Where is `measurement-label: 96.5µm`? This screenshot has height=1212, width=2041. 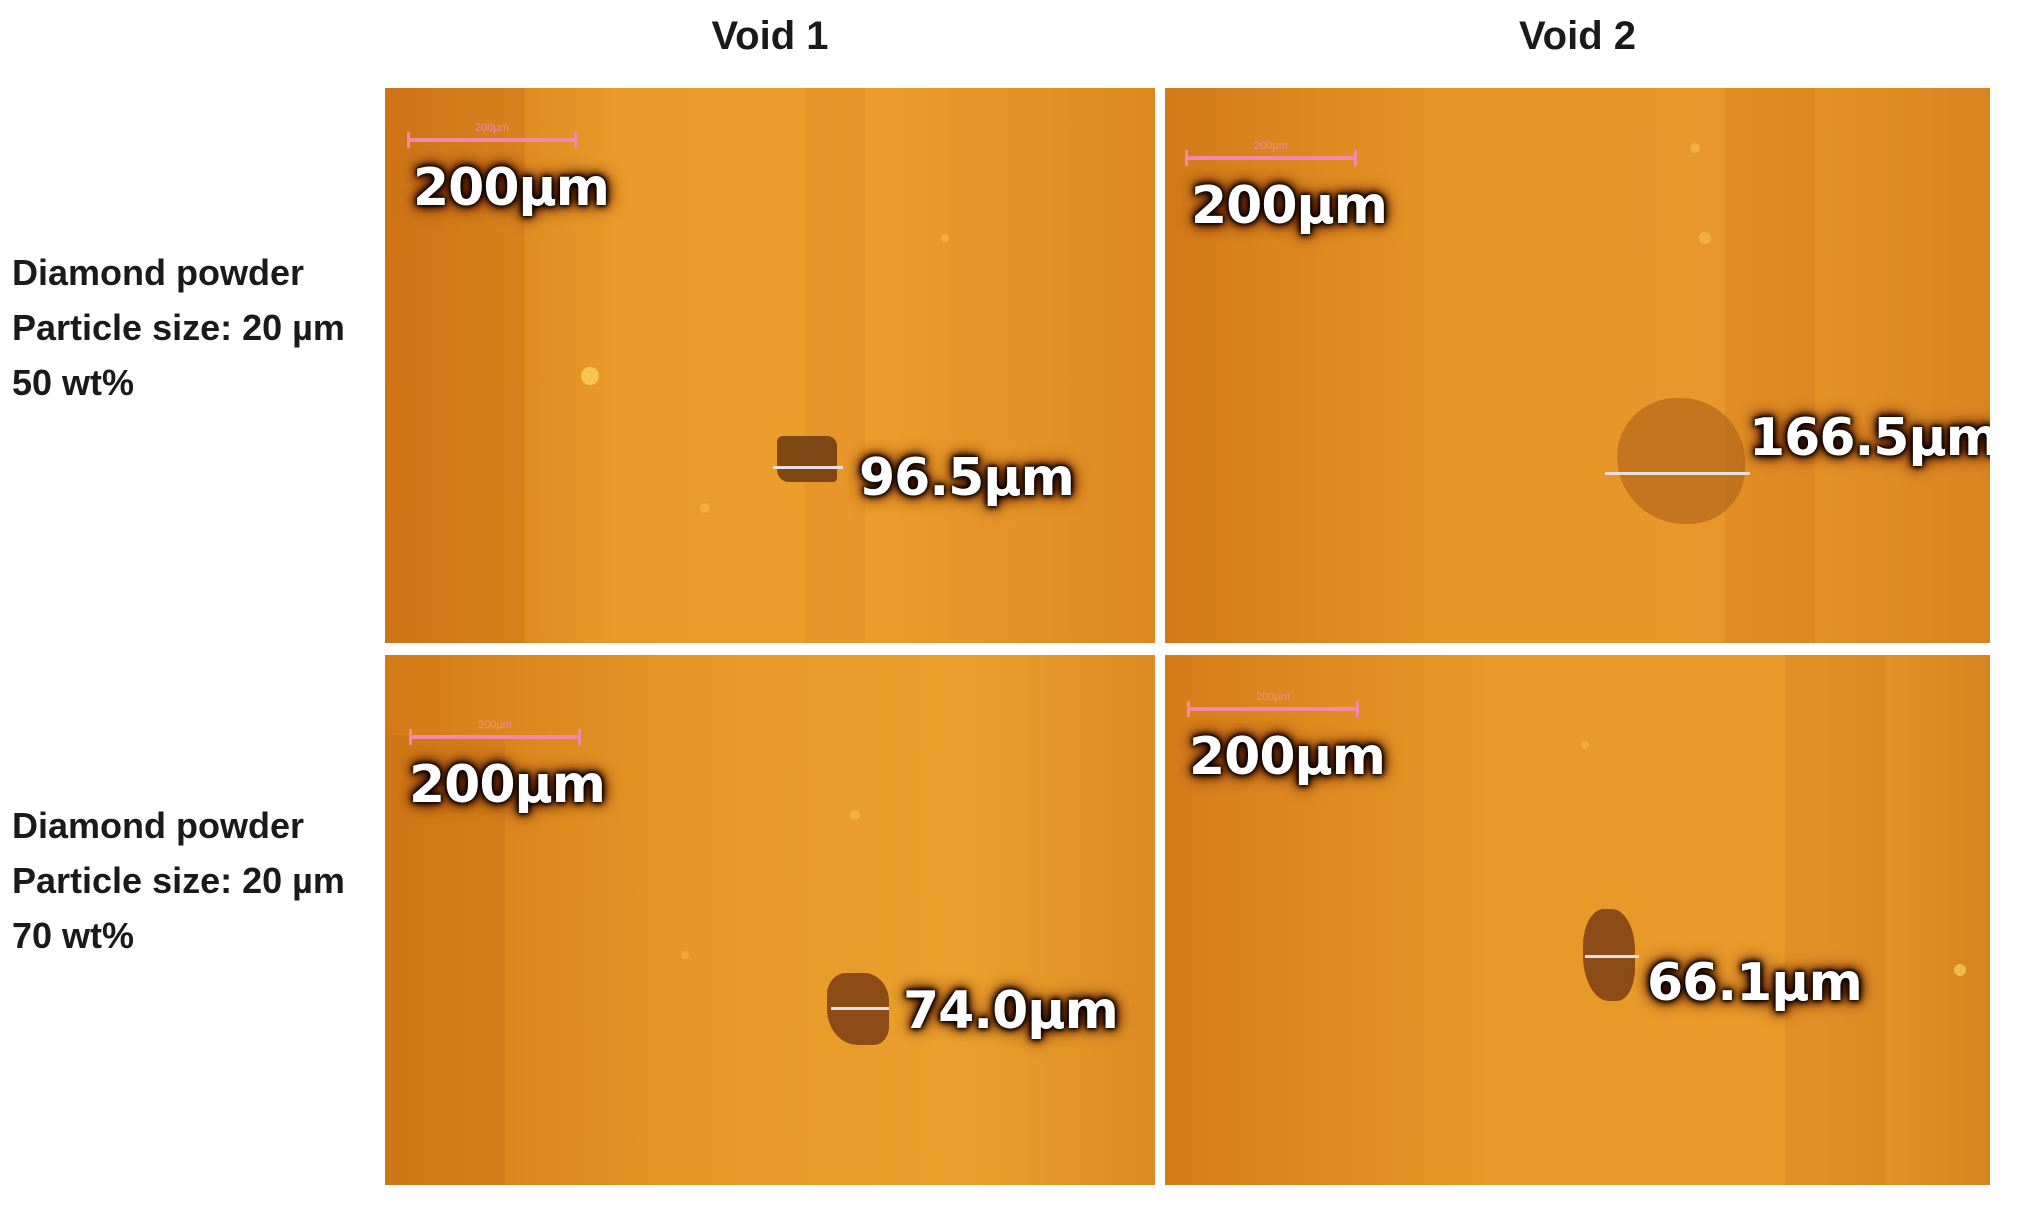
measurement-label: 96.5µm is located at coordinates (967, 478).